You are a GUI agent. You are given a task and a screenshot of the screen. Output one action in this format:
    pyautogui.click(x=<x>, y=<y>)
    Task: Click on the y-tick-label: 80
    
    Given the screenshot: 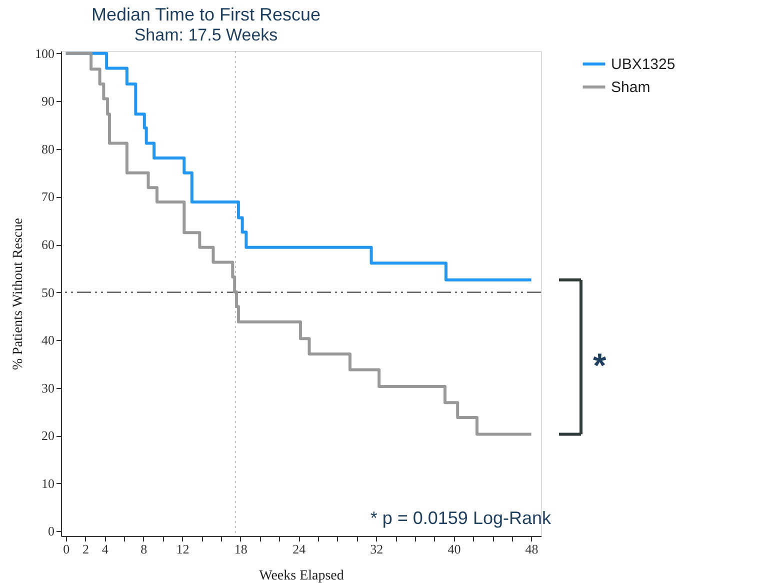 What is the action you would take?
    pyautogui.click(x=48, y=148)
    